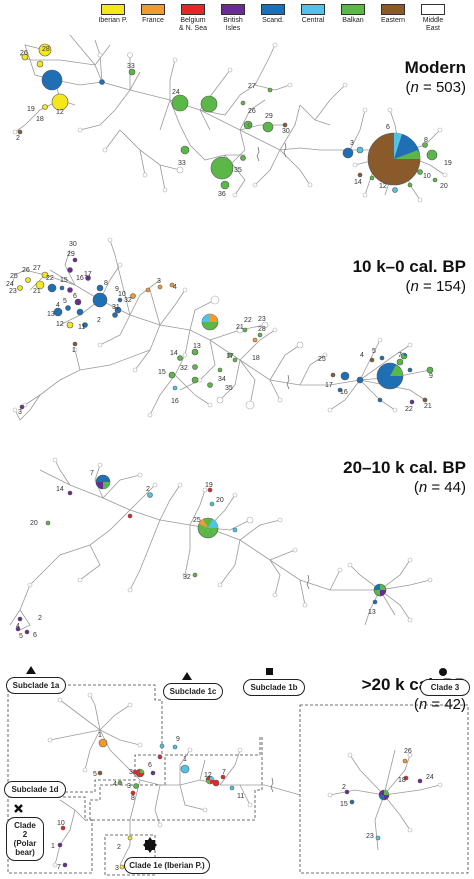  Describe the element at coordinates (427, 176) in the screenshot. I see `node-label: 10` at that location.